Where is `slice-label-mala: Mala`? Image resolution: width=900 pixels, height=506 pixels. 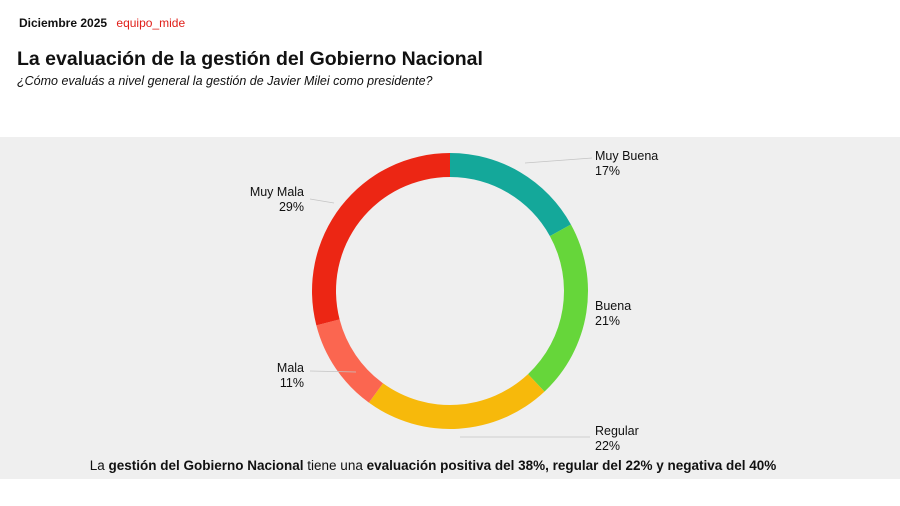 slice-label-mala: Mala is located at coordinates (290, 368).